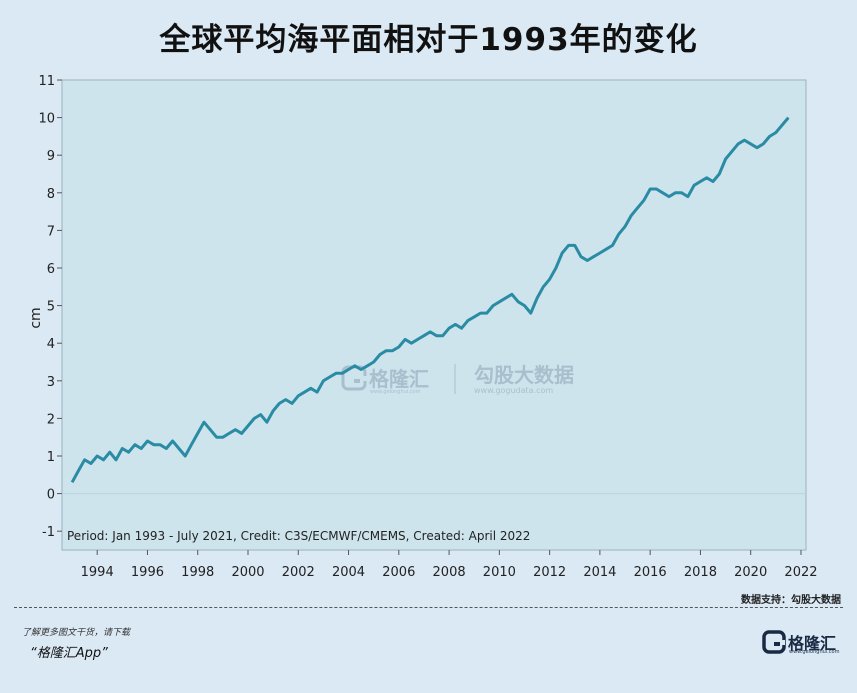 The height and width of the screenshot is (693, 857). I want to click on x-tick-label: 2004, so click(348, 572).